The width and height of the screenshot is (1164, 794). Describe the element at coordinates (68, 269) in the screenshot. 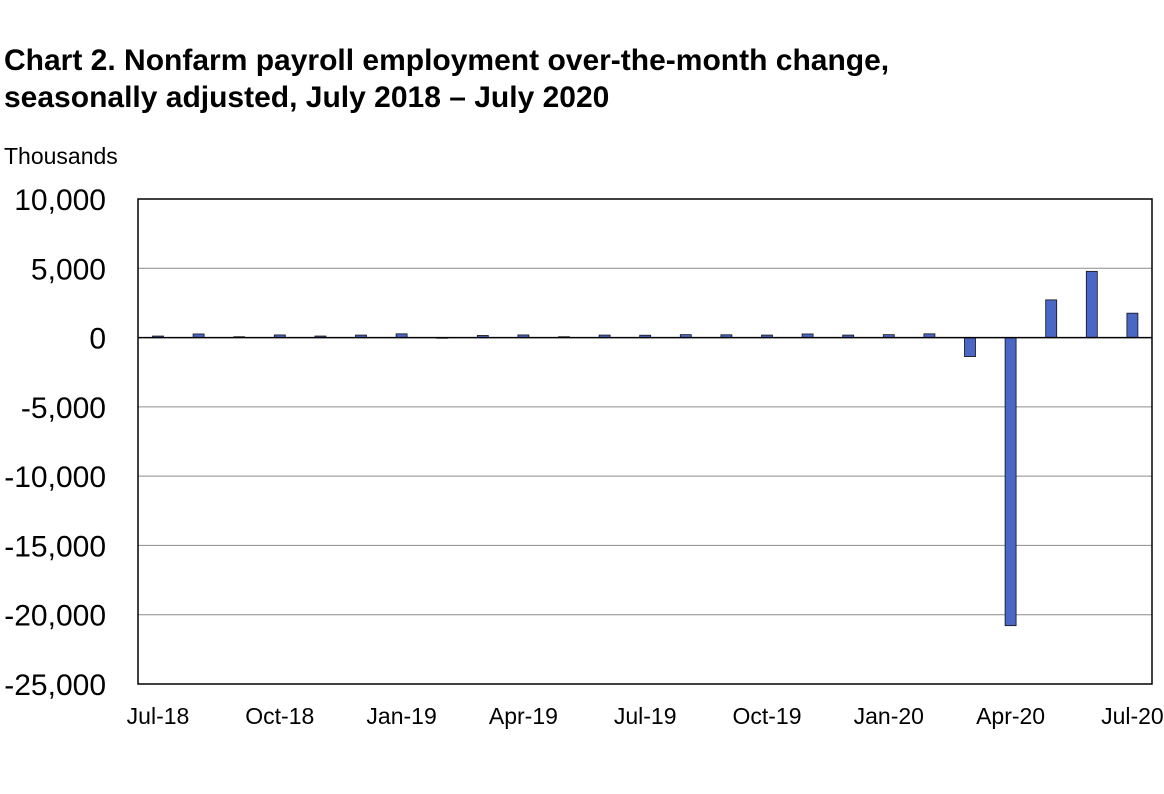

I see `y-tick-label: 5,000` at that location.